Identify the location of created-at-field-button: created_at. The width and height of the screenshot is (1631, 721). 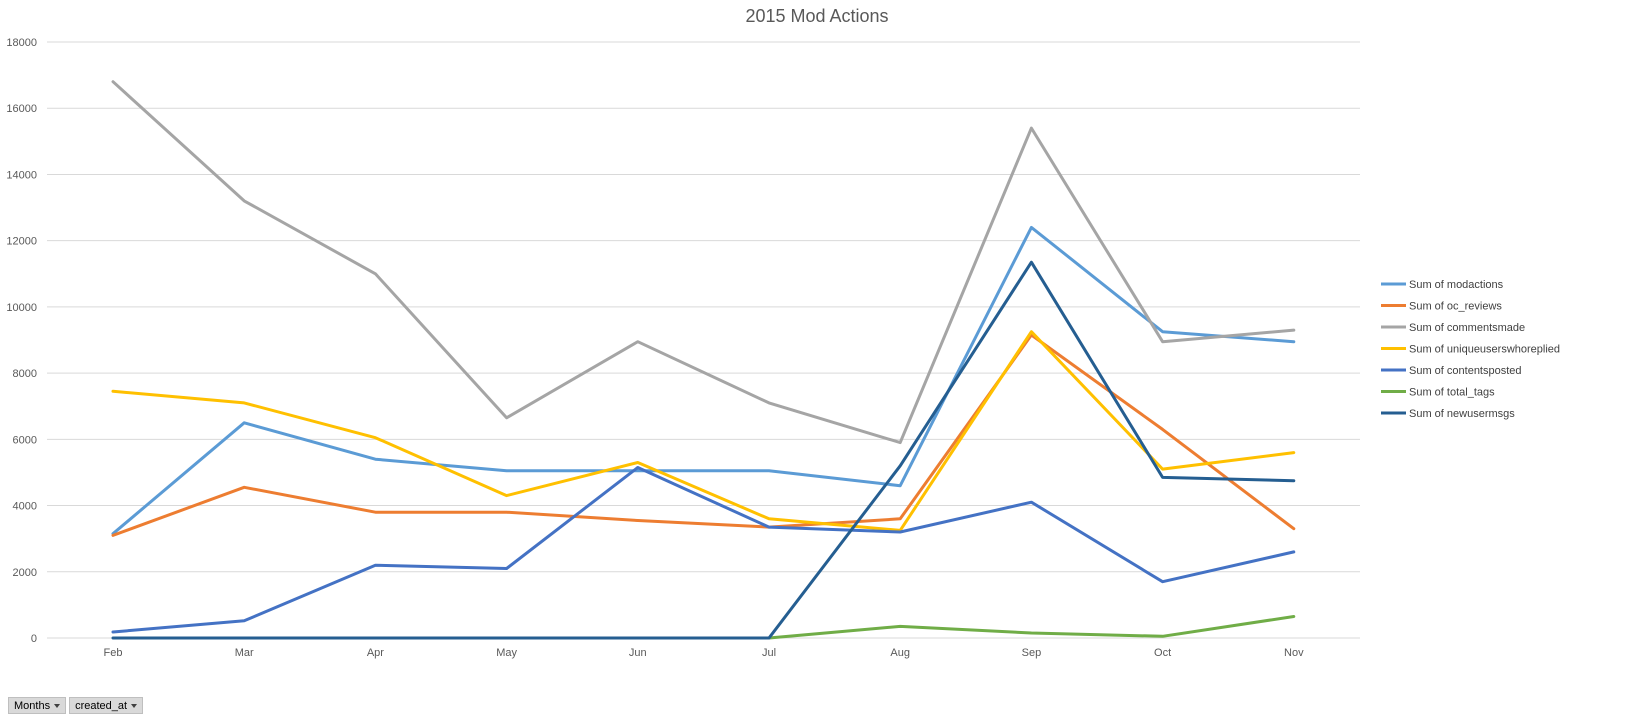
(106, 705).